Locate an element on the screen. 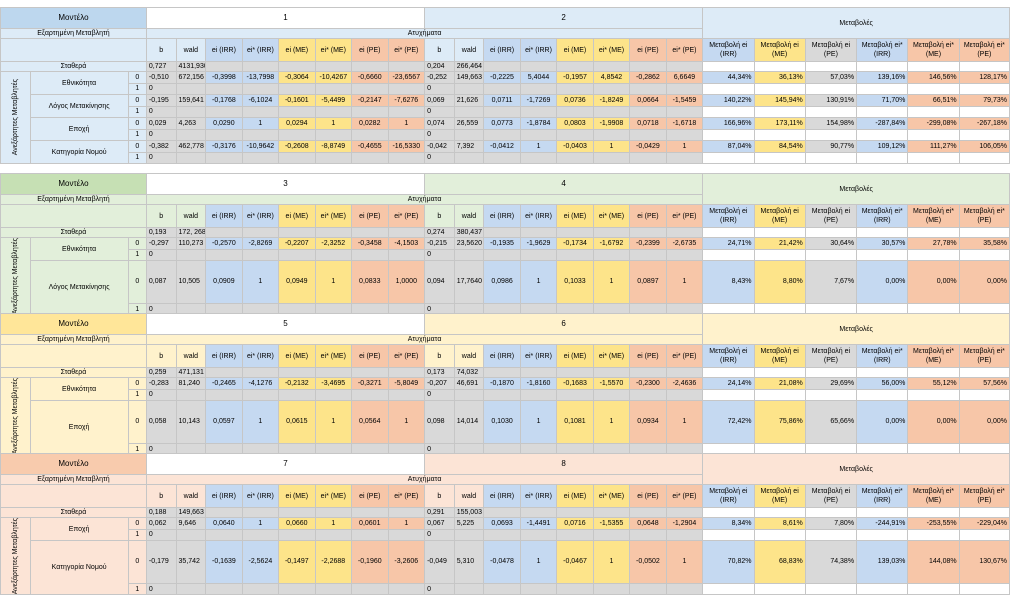 The image size is (1023, 595). coef-cell: -0,2300 is located at coordinates (648, 383).